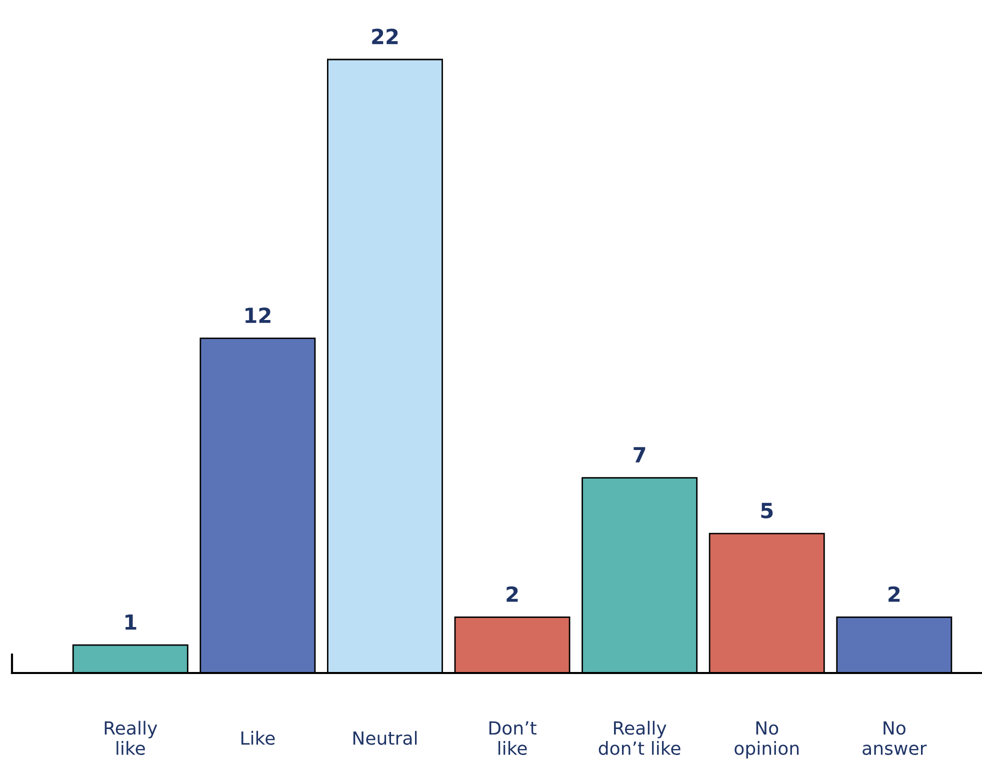 The width and height of the screenshot is (982, 774). I want to click on data-label: 7, so click(640, 454).